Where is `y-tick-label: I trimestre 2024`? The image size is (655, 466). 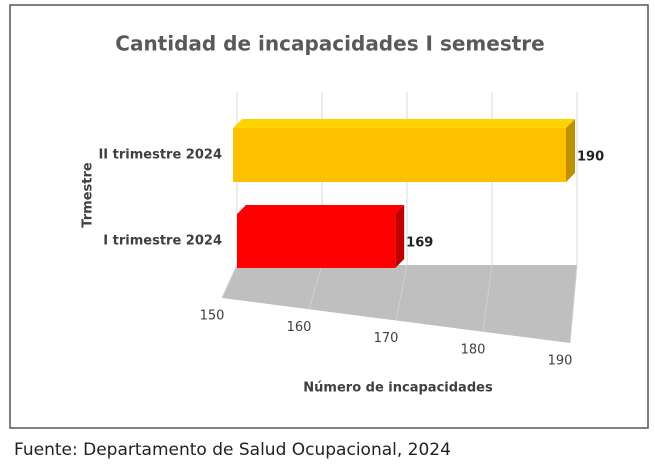 y-tick-label: I trimestre 2024 is located at coordinates (162, 241).